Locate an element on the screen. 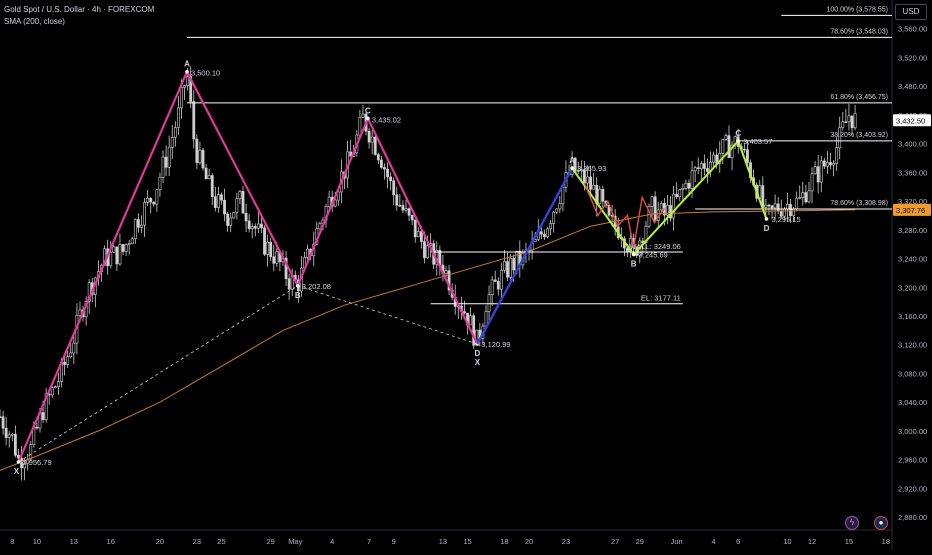 The width and height of the screenshot is (932, 555). x-tick-label: 15 is located at coordinates (849, 541).